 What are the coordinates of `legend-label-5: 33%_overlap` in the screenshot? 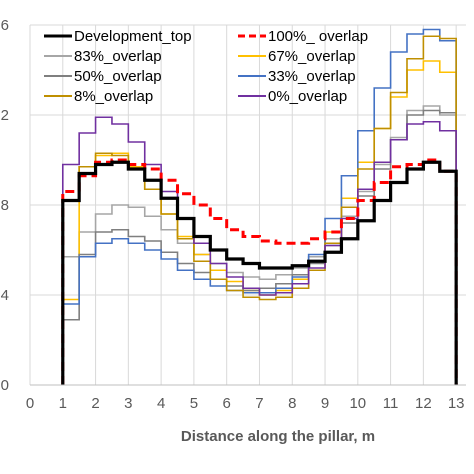 It's located at (312, 76).